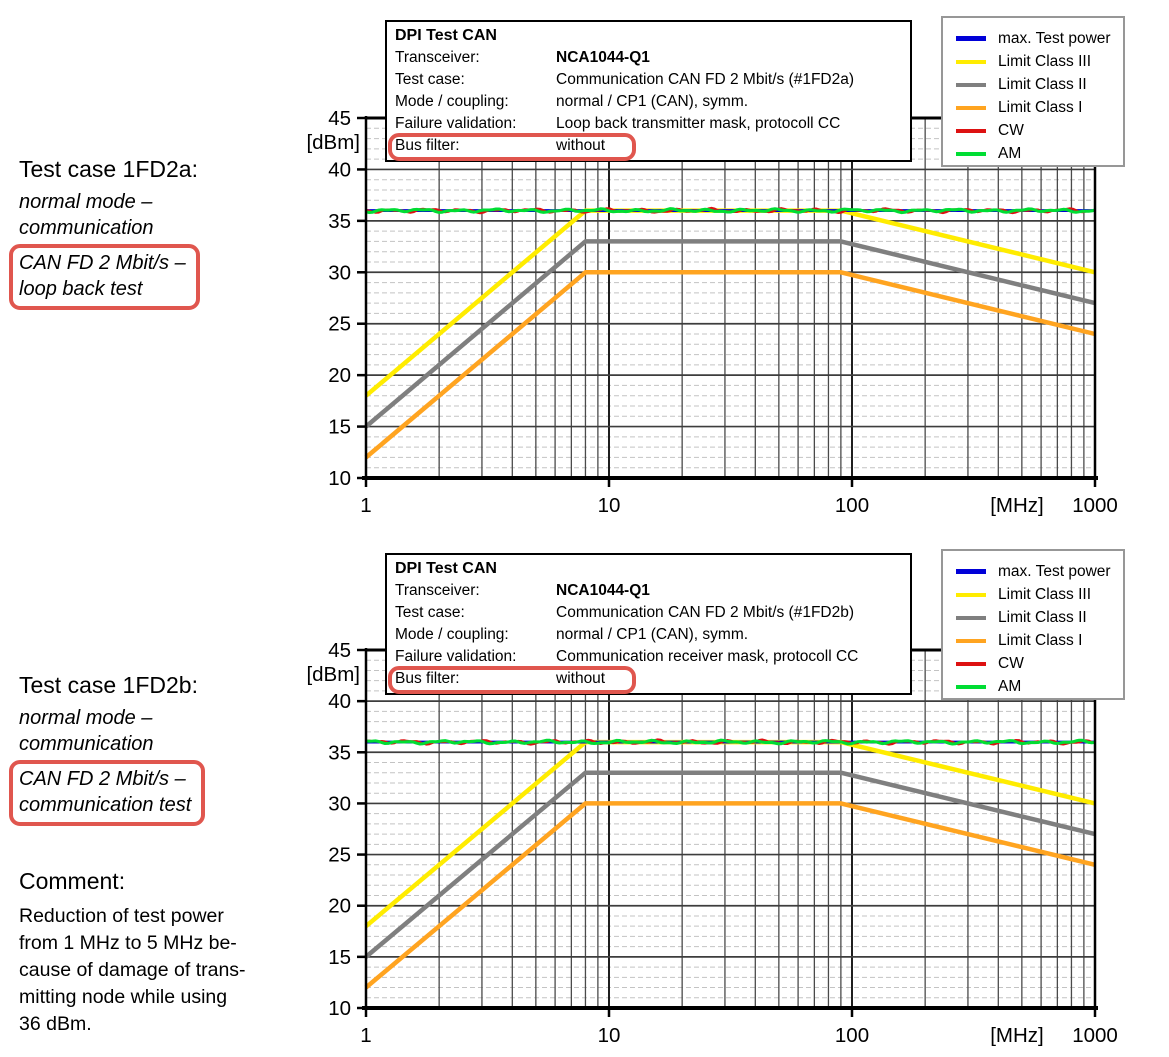 This screenshot has height=1057, width=1169. What do you see at coordinates (339, 478) in the screenshot?
I see `y-tick-label: 10` at bounding box center [339, 478].